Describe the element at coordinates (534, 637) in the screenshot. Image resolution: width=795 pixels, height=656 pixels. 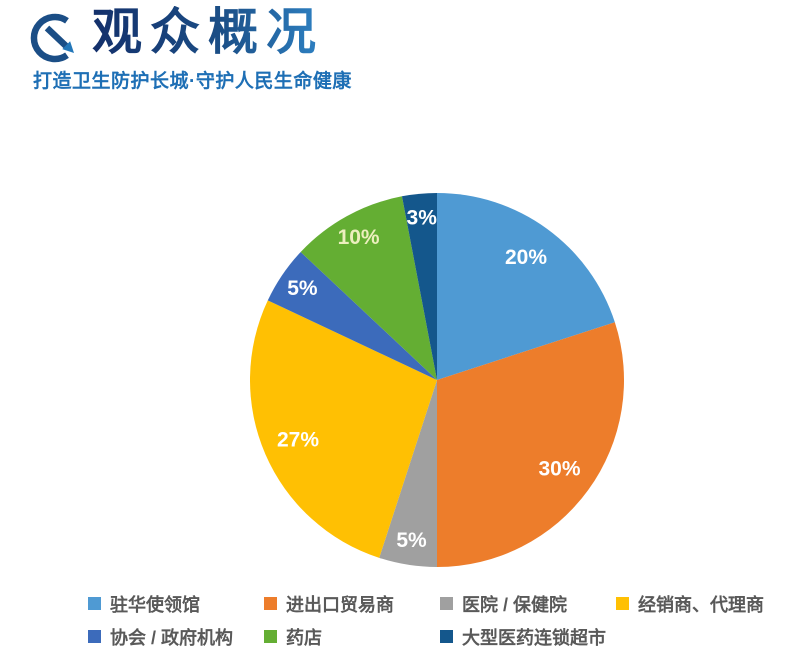
I see `legend-label: 大型医药连锁超市` at that location.